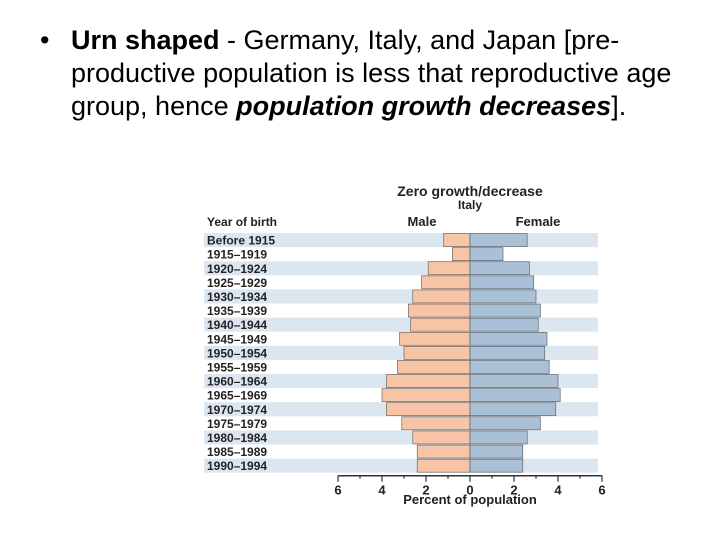 This screenshot has width=720, height=540. Describe the element at coordinates (422, 221) in the screenshot. I see `legend-male: Male` at that location.